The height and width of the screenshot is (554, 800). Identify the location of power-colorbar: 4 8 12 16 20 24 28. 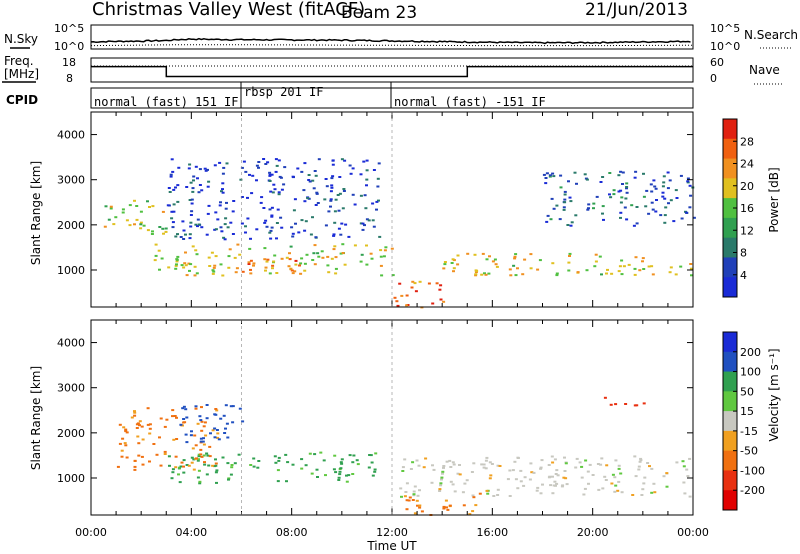
(738, 208).